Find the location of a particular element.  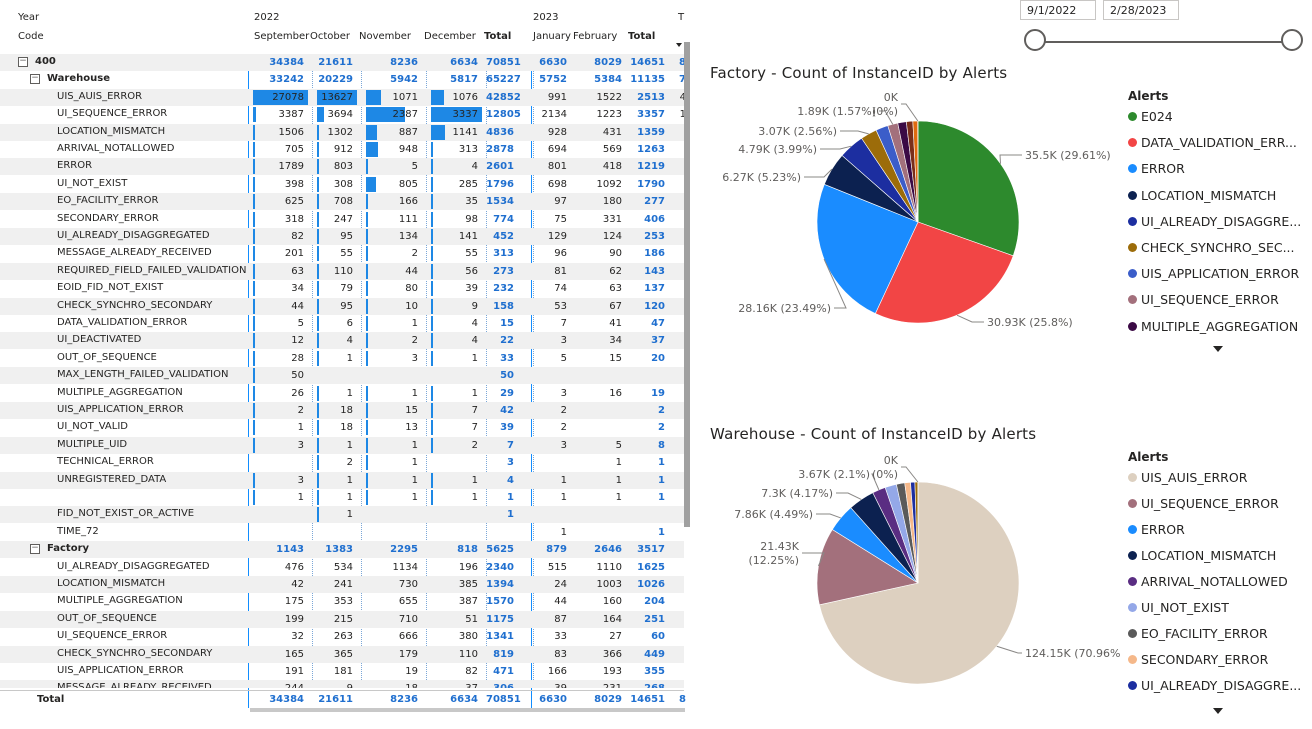

grand-total-cell: 8236 is located at coordinates (404, 699).